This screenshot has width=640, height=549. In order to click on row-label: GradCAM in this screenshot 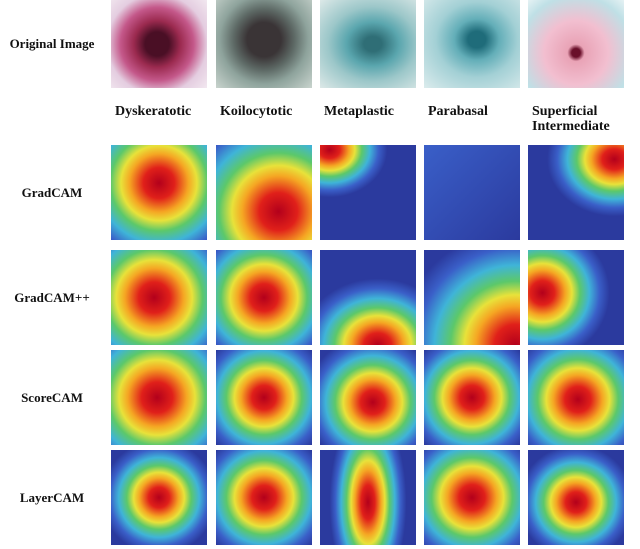, I will do `click(52, 192)`.